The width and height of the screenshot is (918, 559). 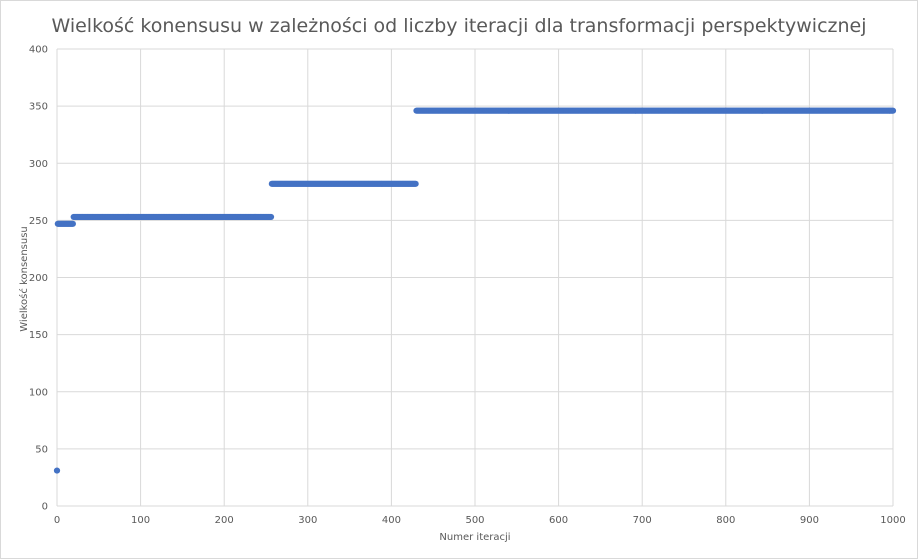 I want to click on y-tick-label-300: 300, so click(x=38, y=164).